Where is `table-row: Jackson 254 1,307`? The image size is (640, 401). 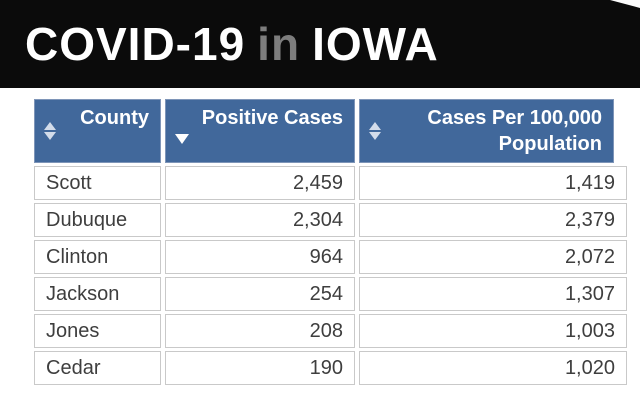 table-row: Jackson 254 1,307 is located at coordinates (330, 294).